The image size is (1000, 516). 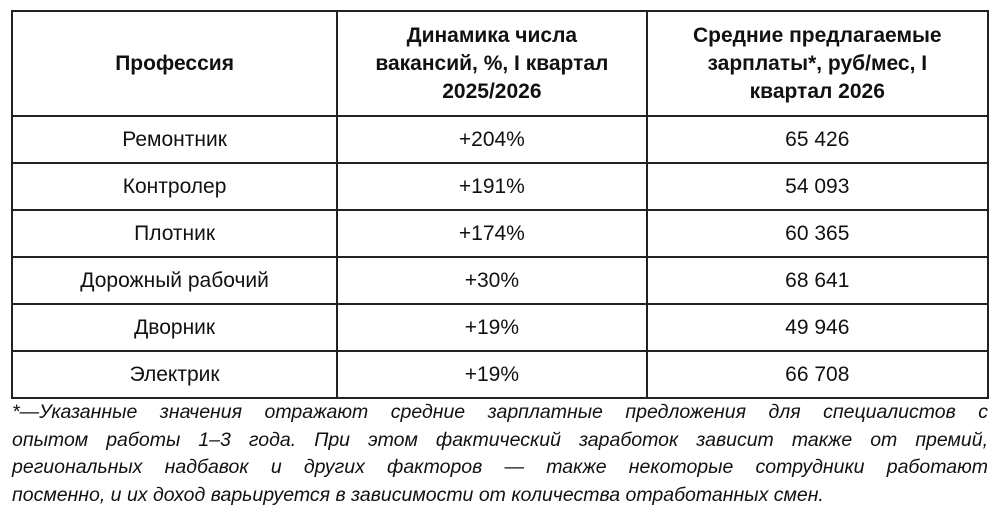 What do you see at coordinates (174, 233) in the screenshot?
I see `cell-profession: Плотник` at bounding box center [174, 233].